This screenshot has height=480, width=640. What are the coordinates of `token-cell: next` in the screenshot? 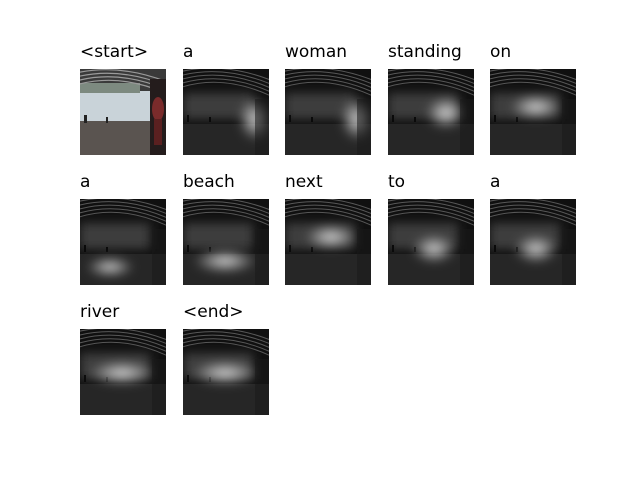 It's located at (330, 228).